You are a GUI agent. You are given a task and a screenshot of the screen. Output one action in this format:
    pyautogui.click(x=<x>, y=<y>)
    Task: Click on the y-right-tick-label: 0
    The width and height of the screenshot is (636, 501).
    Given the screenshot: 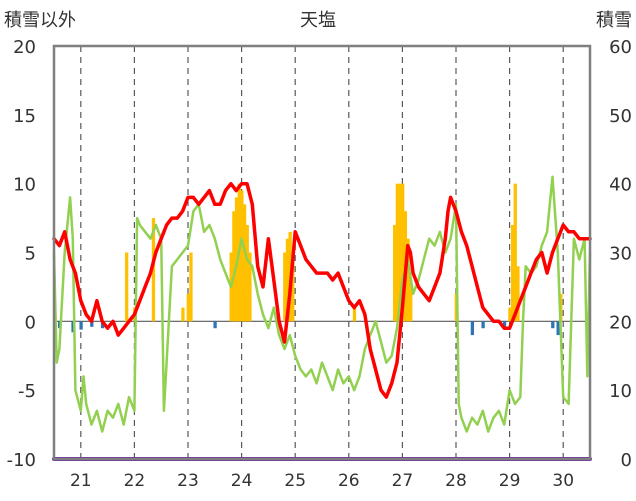 What is the action you would take?
    pyautogui.click(x=626, y=460)
    